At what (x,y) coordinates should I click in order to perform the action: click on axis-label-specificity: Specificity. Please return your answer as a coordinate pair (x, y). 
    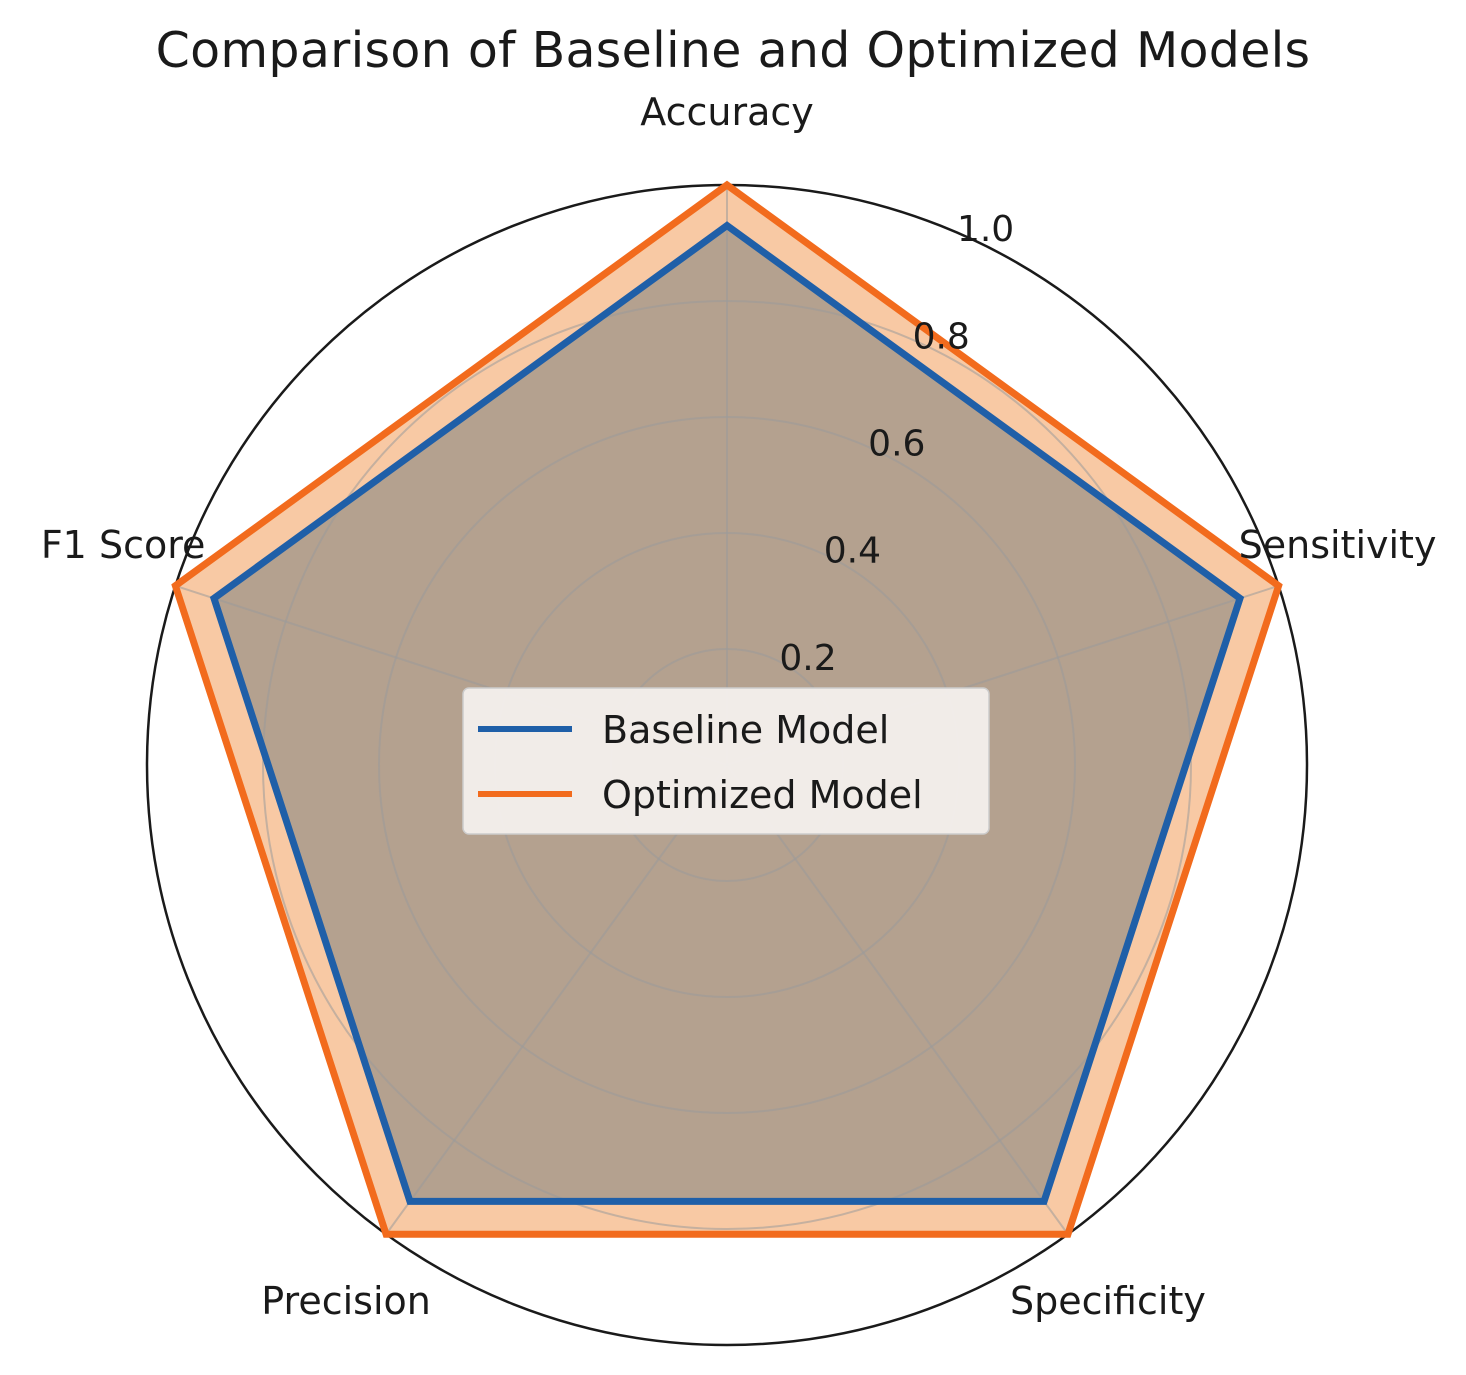
    Looking at the image, I should click on (1108, 1301).